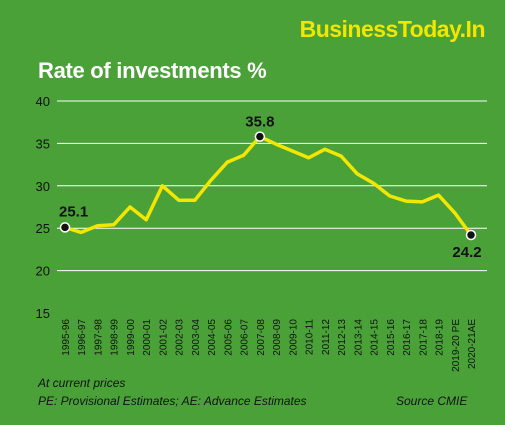  Describe the element at coordinates (261, 337) in the screenshot. I see `x-tick-label: 2007-08` at that location.